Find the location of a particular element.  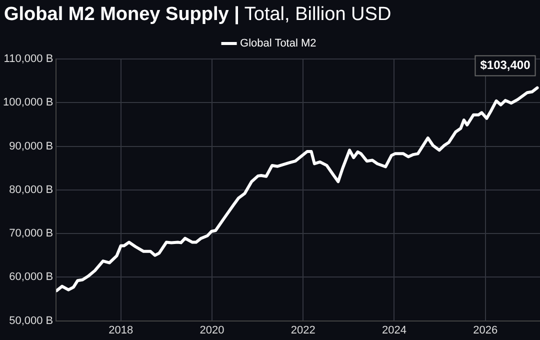

x-tick-label: 2026 is located at coordinates (485, 330).